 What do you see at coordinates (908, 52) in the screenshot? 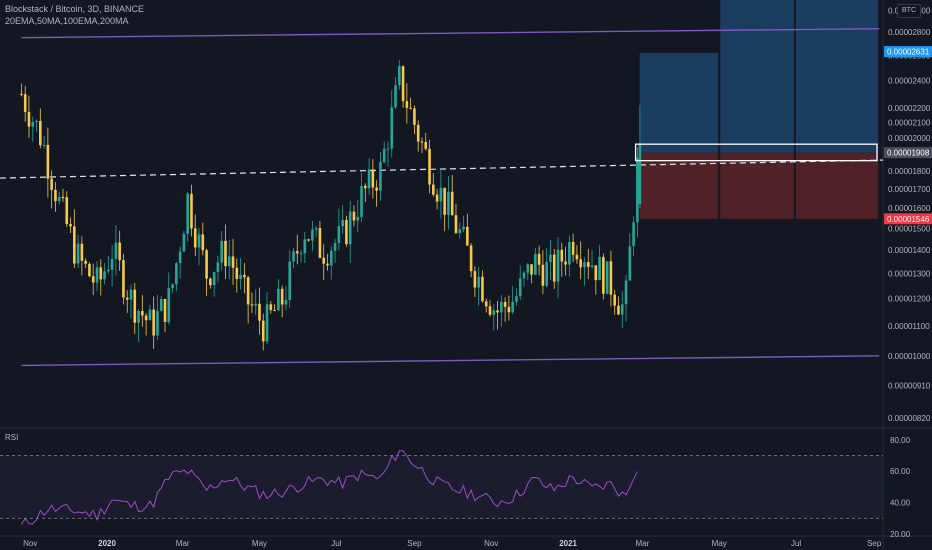
I see `price-tag-label-1: 0.00002631` at bounding box center [908, 52].